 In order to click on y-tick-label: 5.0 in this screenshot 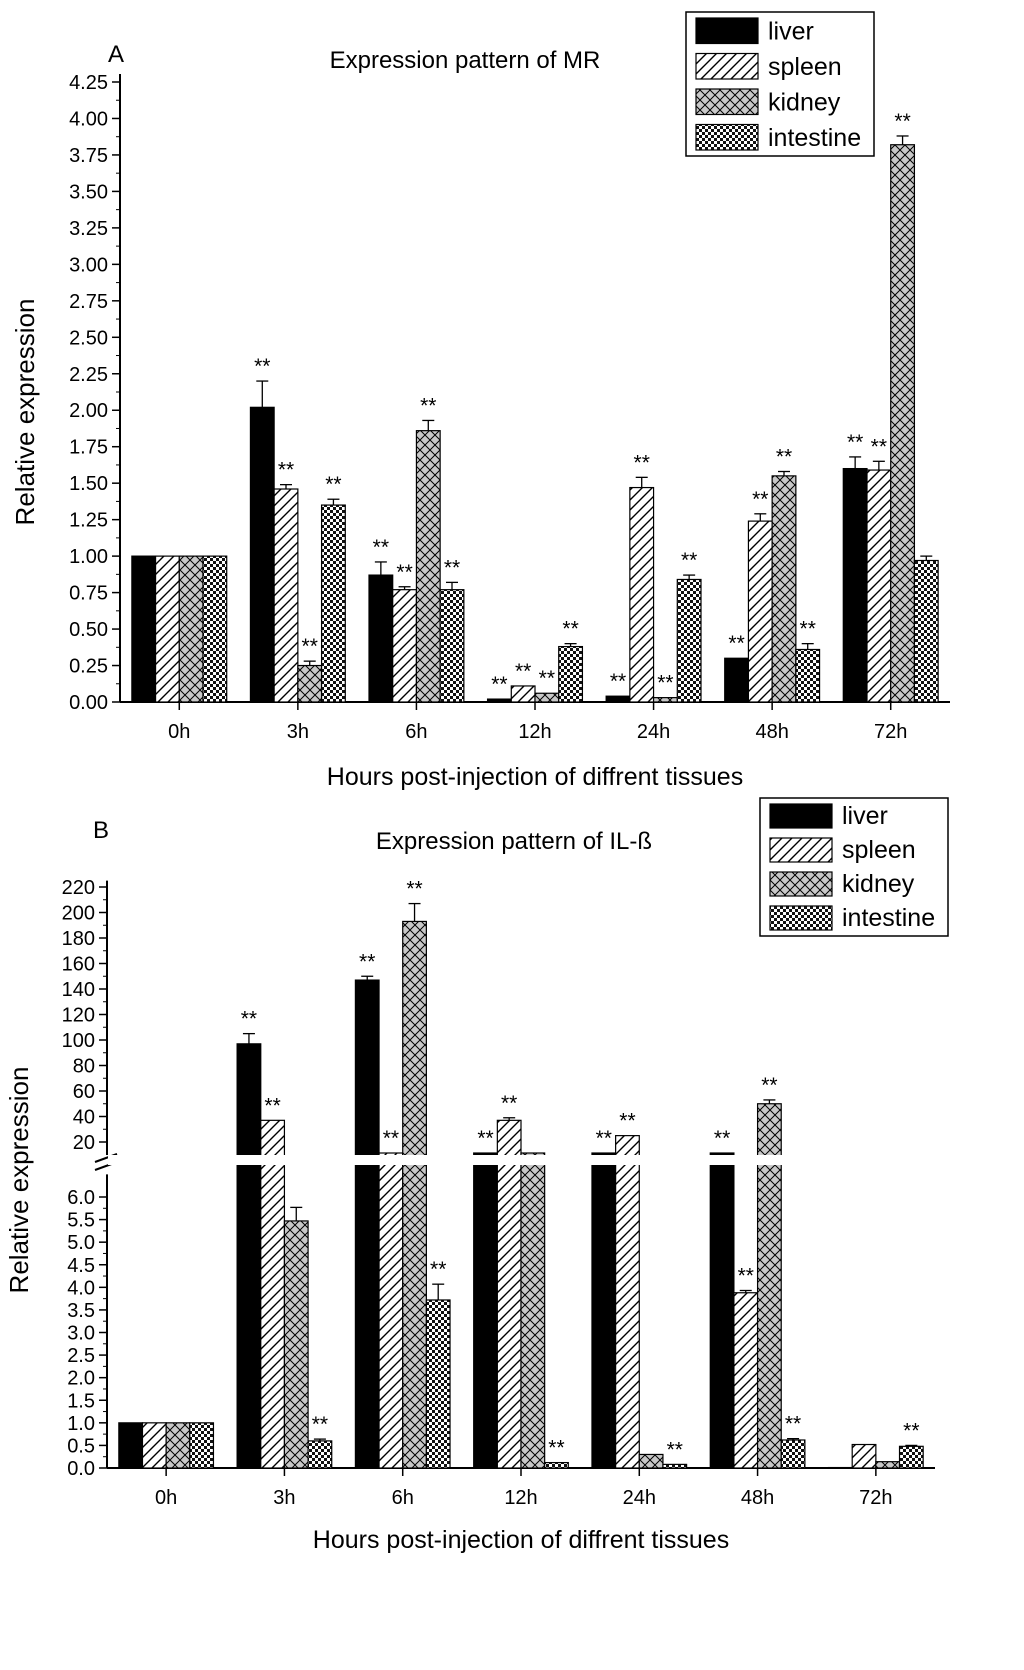, I will do `click(81, 1243)`.